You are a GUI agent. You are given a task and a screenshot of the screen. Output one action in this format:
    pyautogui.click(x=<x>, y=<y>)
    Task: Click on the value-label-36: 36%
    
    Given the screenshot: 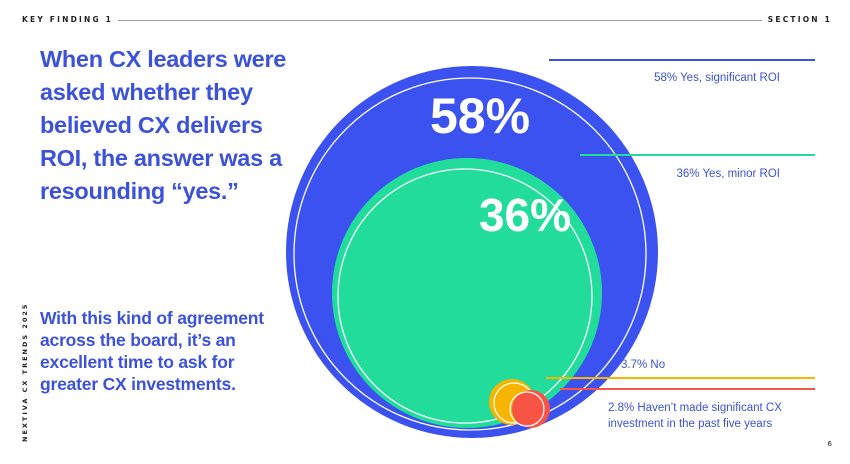 What is the action you would take?
    pyautogui.click(x=525, y=215)
    